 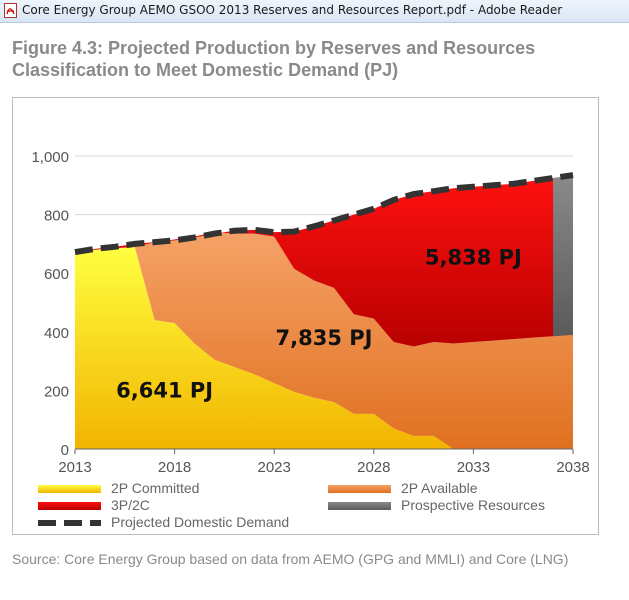 I want to click on area-prospective-resources-fill, so click(x=563, y=256).